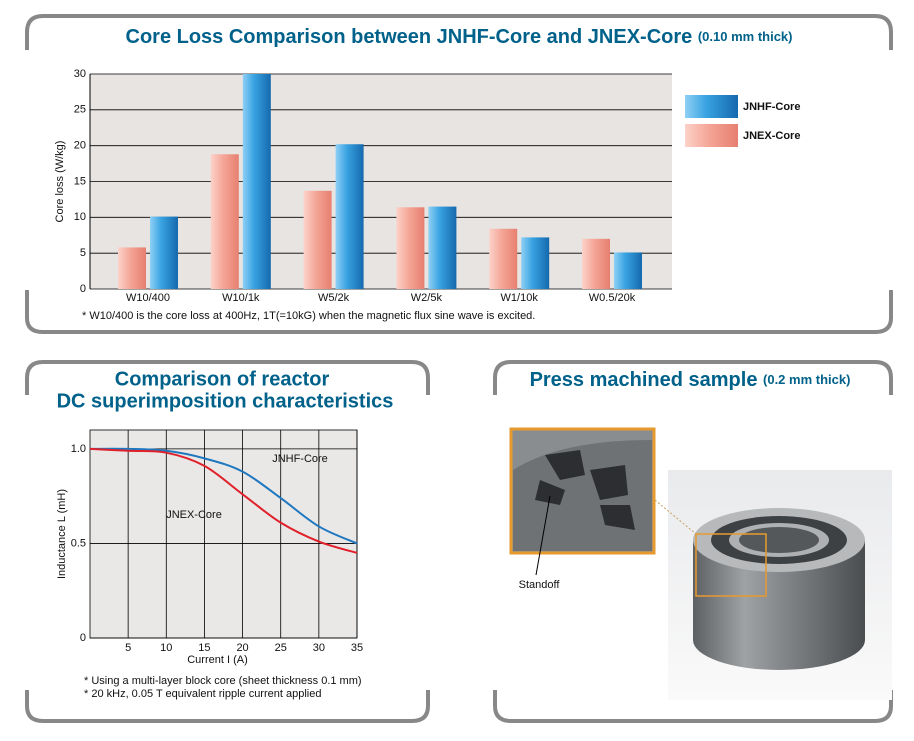 This screenshot has width=914, height=741. I want to click on y-tick-label: 5, so click(83, 253).